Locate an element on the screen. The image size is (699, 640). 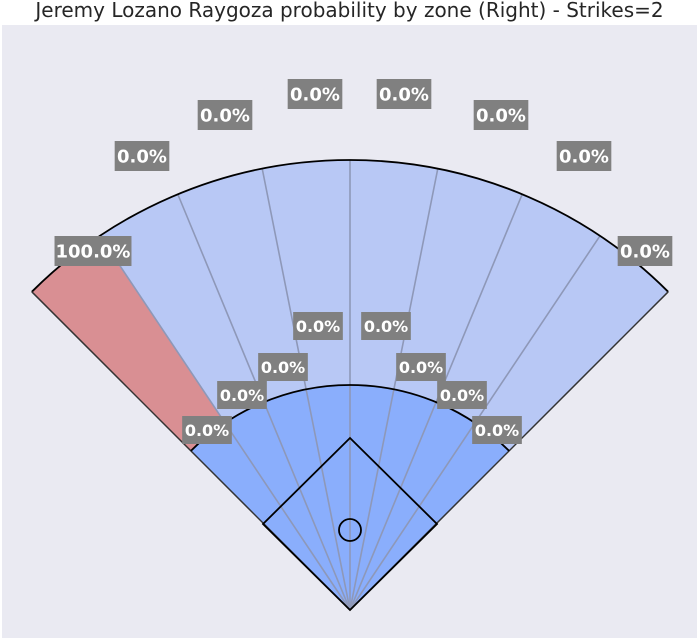
infield-zone-label-7-text: 0.0% is located at coordinates (462, 395).